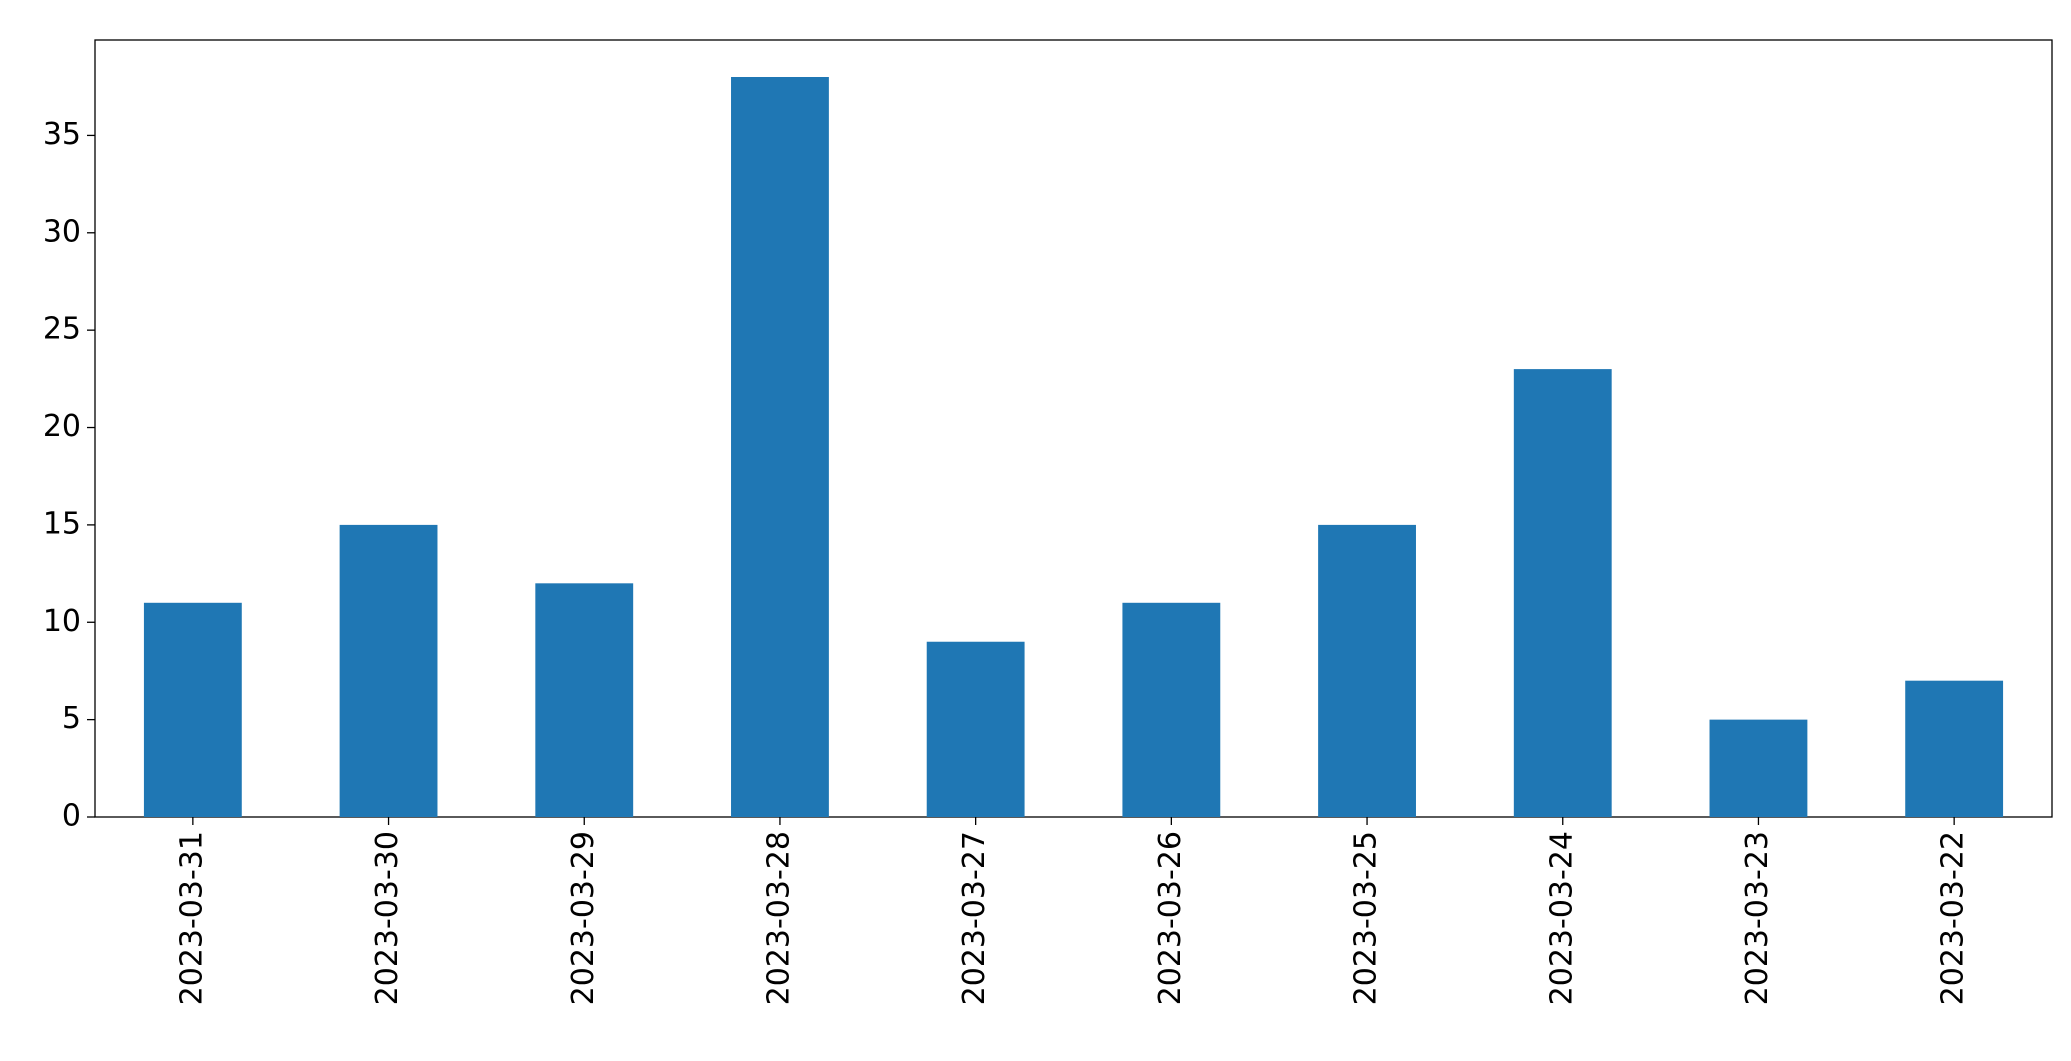 The image size is (2071, 1061). What do you see at coordinates (62, 134) in the screenshot?
I see `y-tick-label: 35` at bounding box center [62, 134].